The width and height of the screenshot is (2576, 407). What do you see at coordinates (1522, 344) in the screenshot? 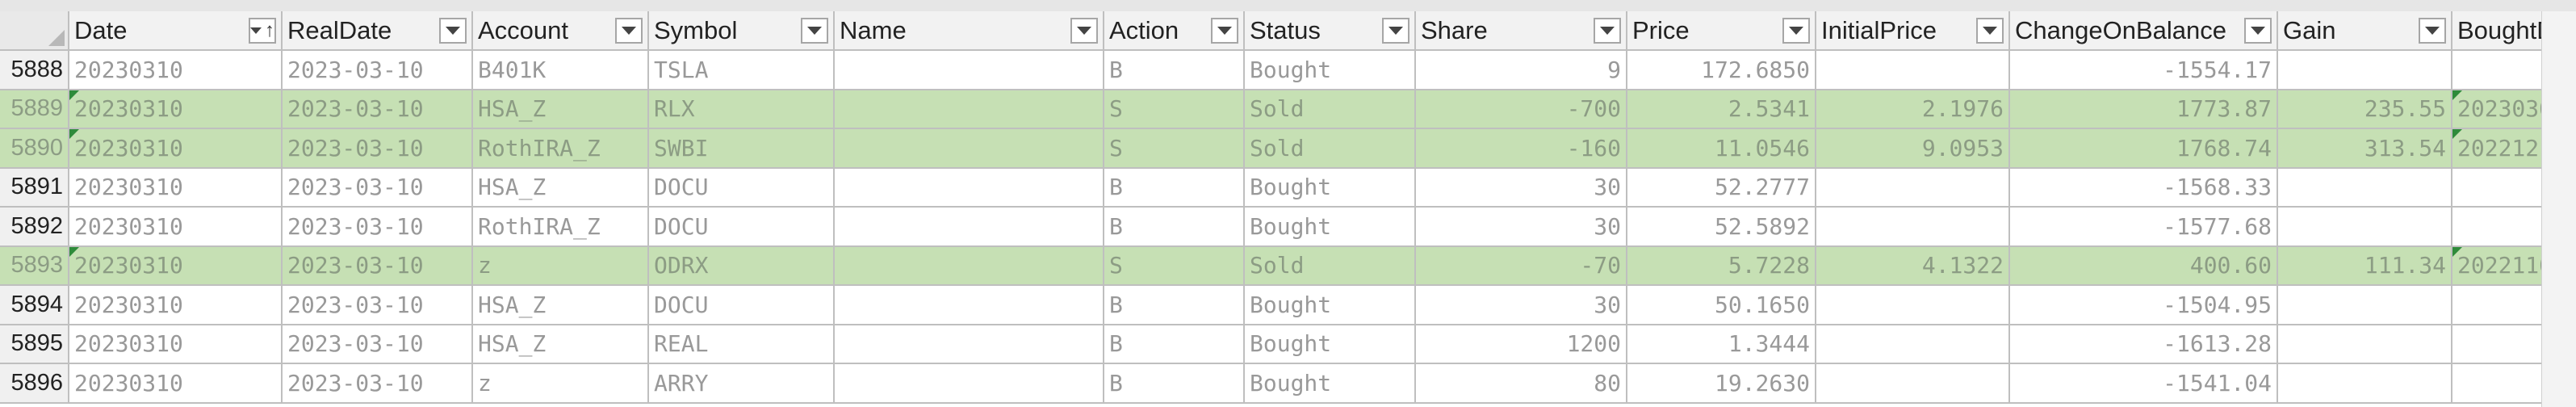
I see `cell-share: 1200` at bounding box center [1522, 344].